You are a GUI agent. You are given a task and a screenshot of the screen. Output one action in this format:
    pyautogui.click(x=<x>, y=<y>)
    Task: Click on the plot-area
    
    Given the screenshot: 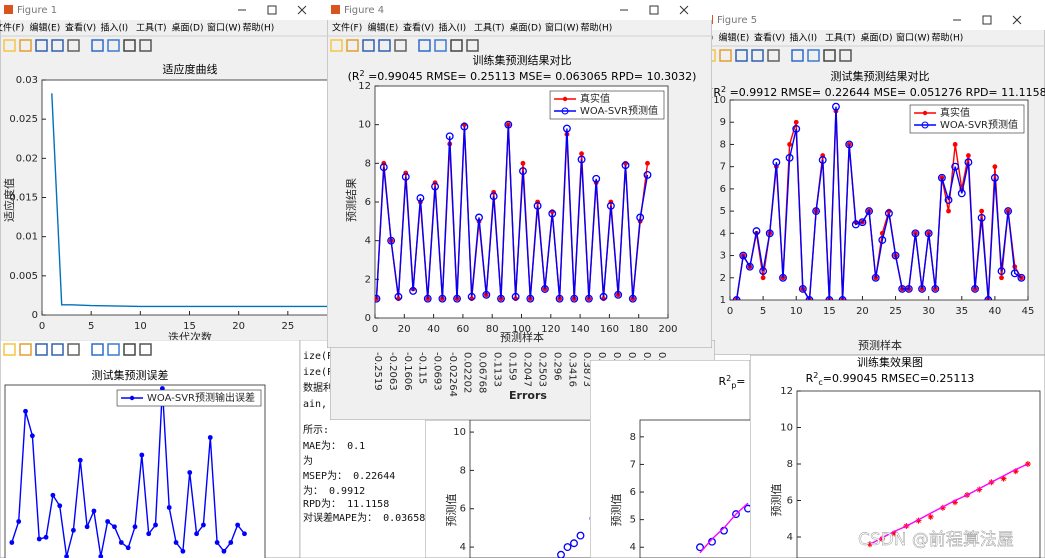 What is the action you would take?
    pyautogui.click(x=190, y=200)
    